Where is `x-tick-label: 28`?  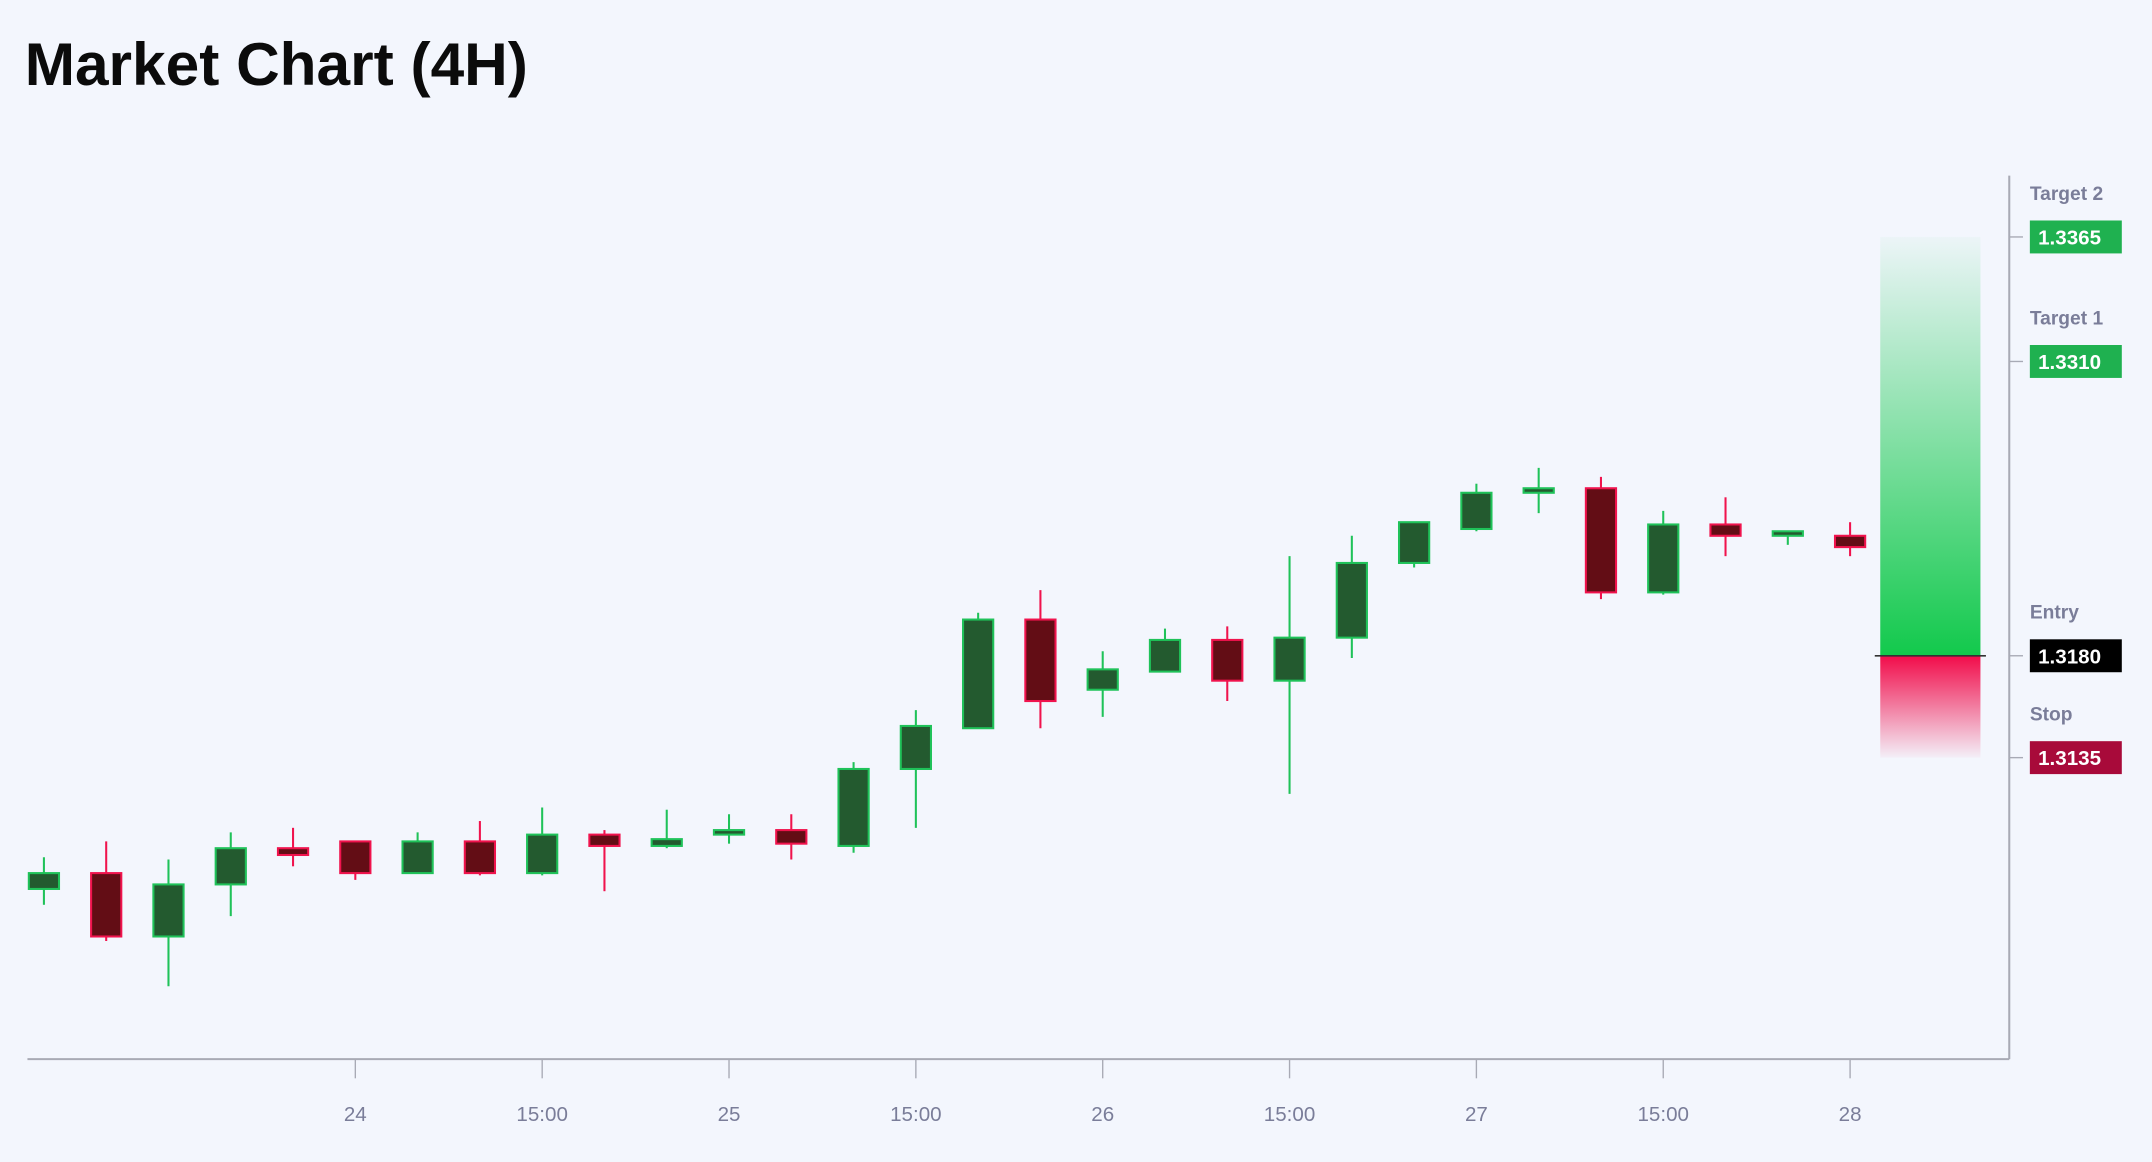 x-tick-label: 28 is located at coordinates (1850, 1114).